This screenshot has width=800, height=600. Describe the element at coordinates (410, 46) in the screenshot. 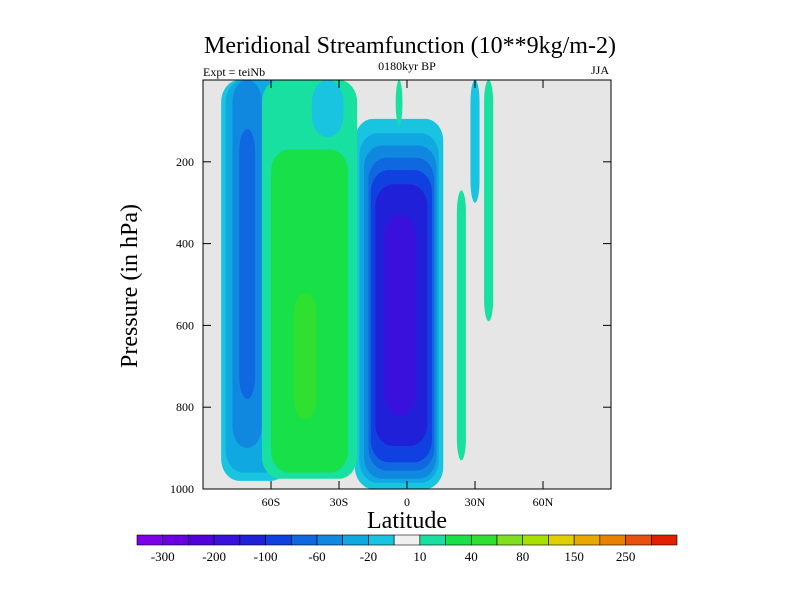

I see `chart-title: Meridional Streamfunction (10**9kg/m-2)` at that location.